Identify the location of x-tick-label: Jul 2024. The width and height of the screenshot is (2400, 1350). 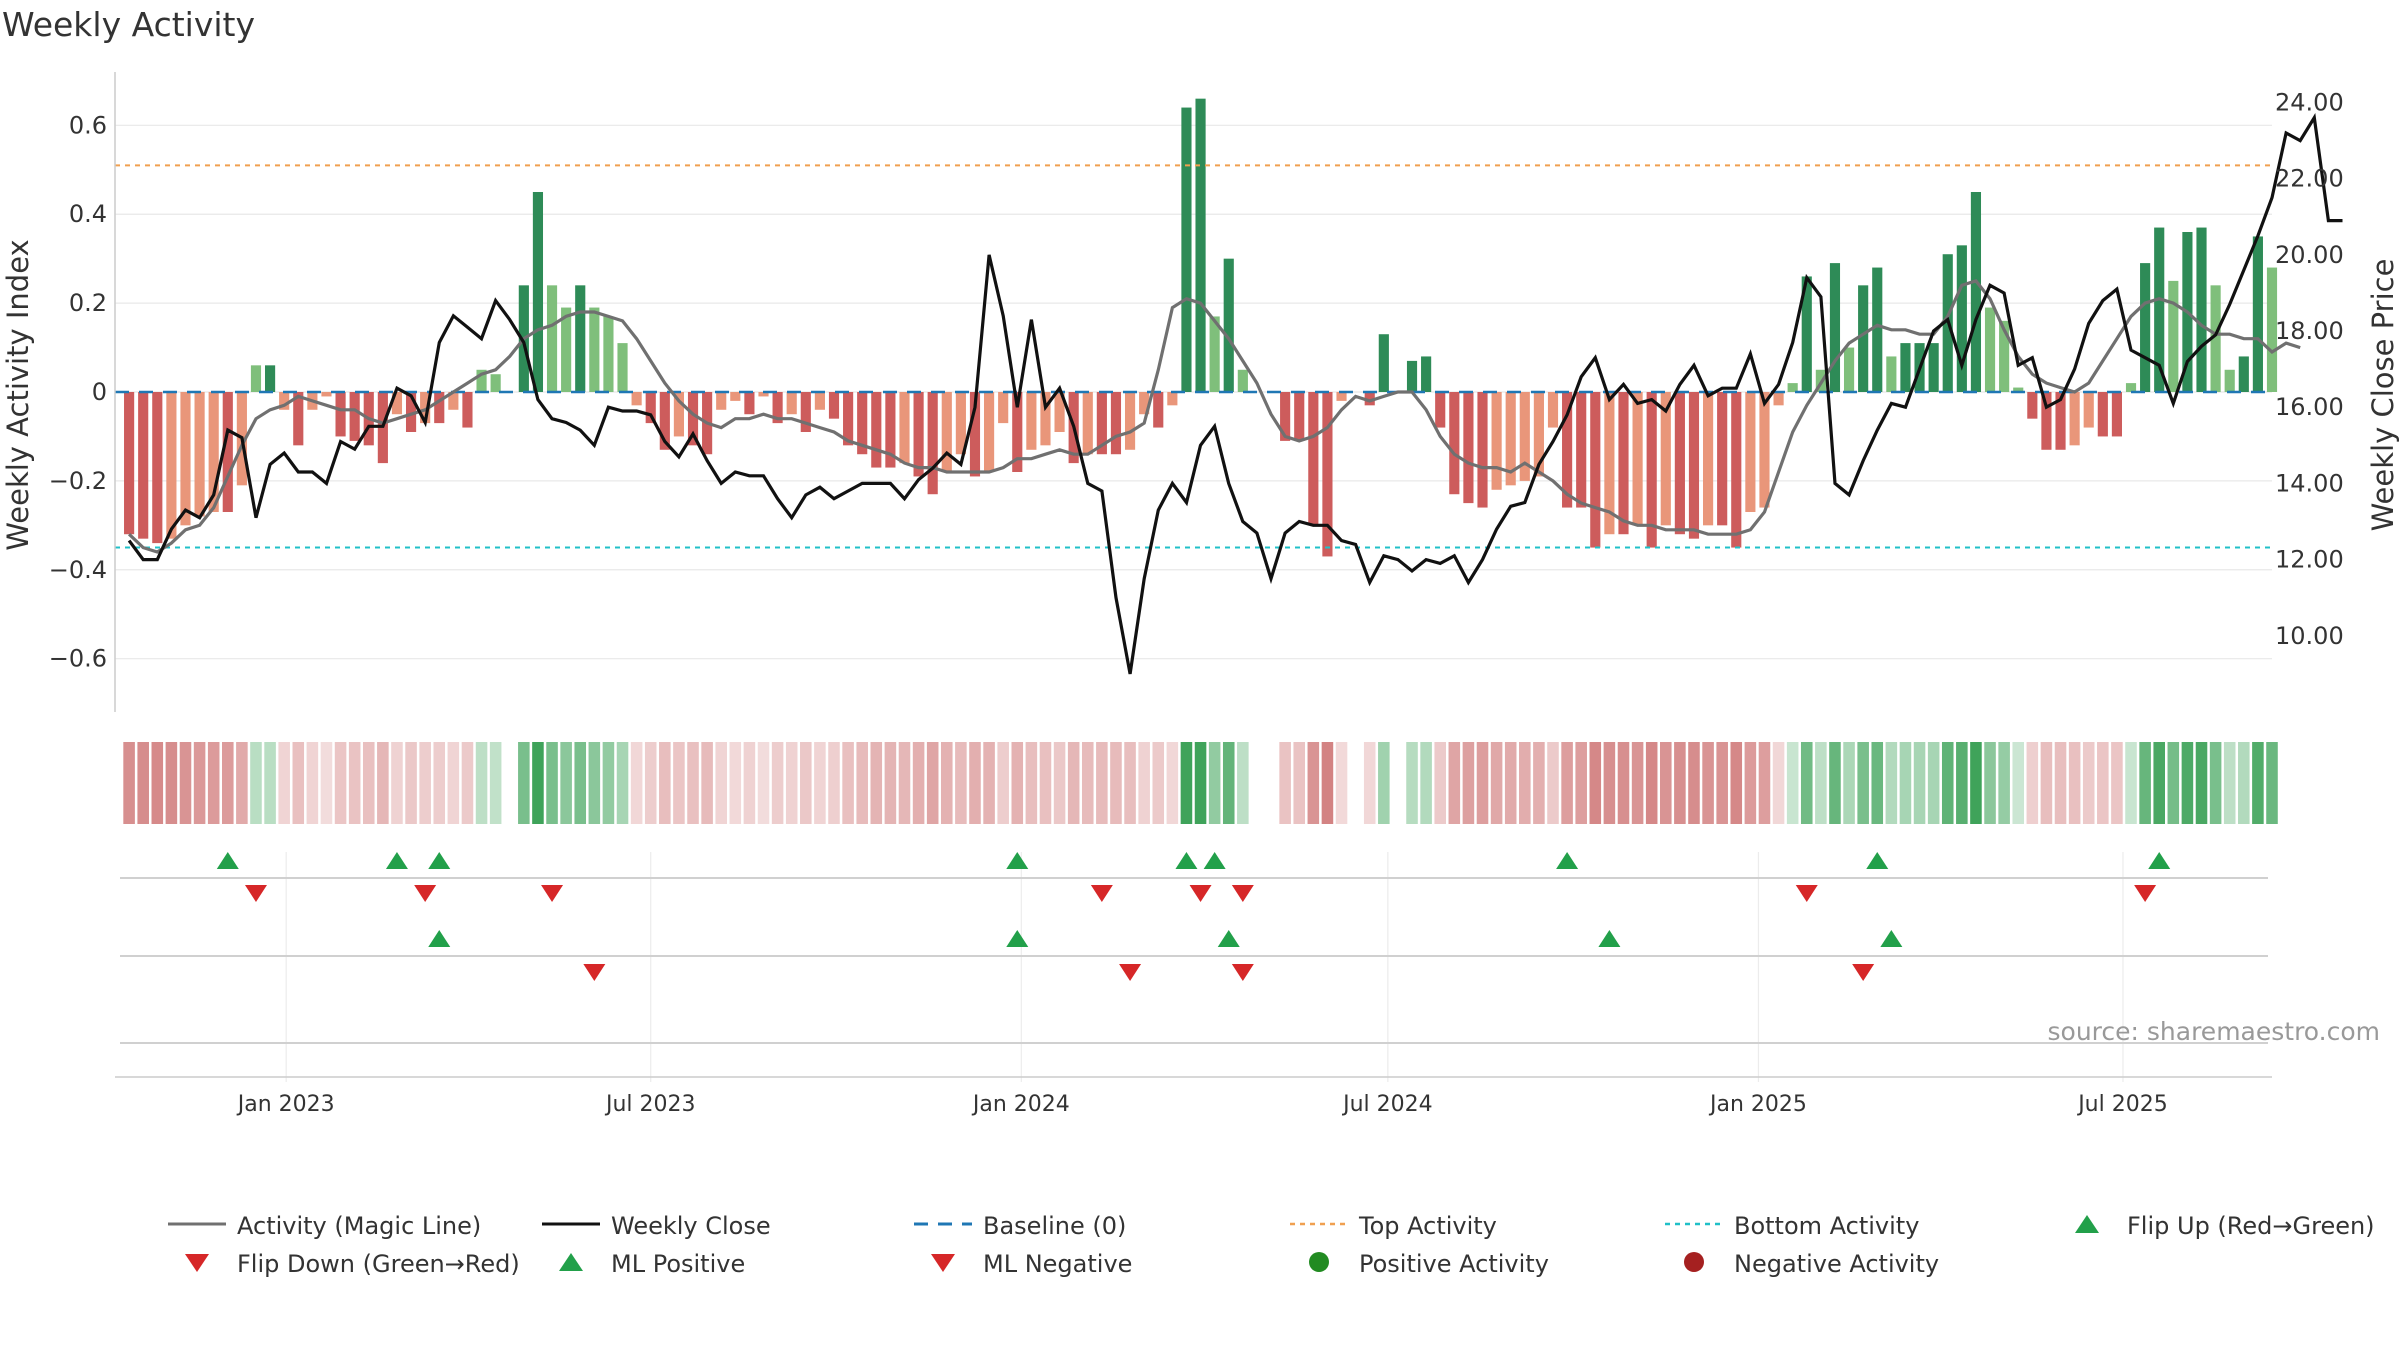
(1387, 1104).